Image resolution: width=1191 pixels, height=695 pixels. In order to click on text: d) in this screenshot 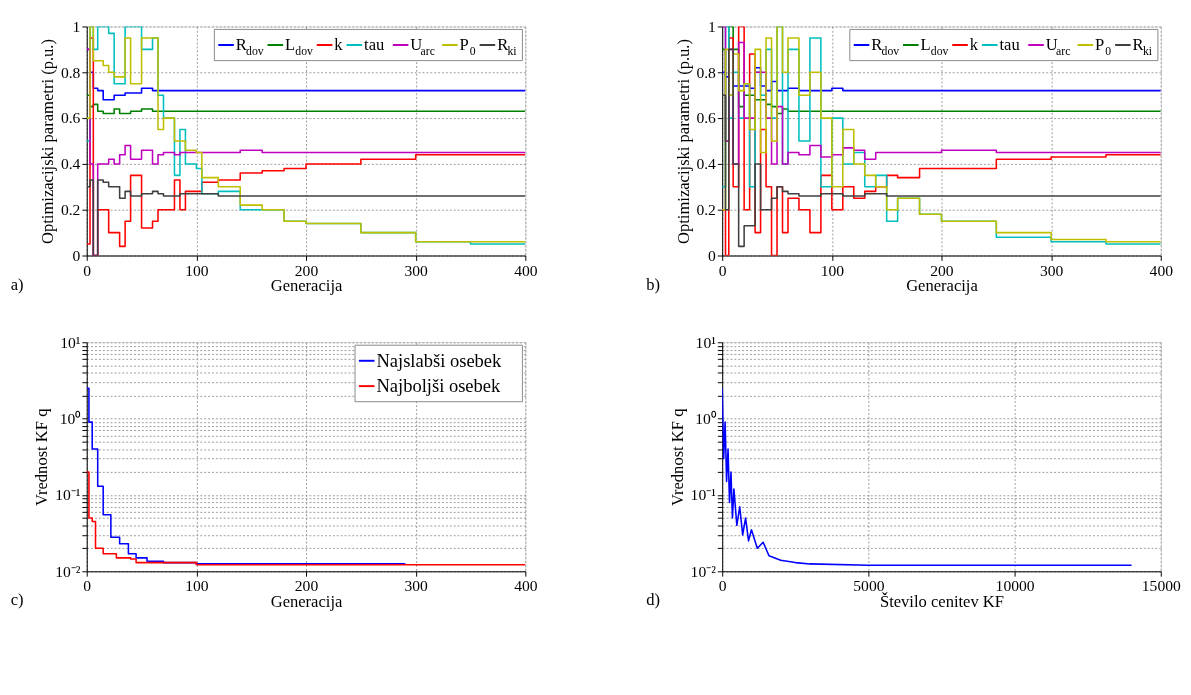, I will do `click(653, 600)`.